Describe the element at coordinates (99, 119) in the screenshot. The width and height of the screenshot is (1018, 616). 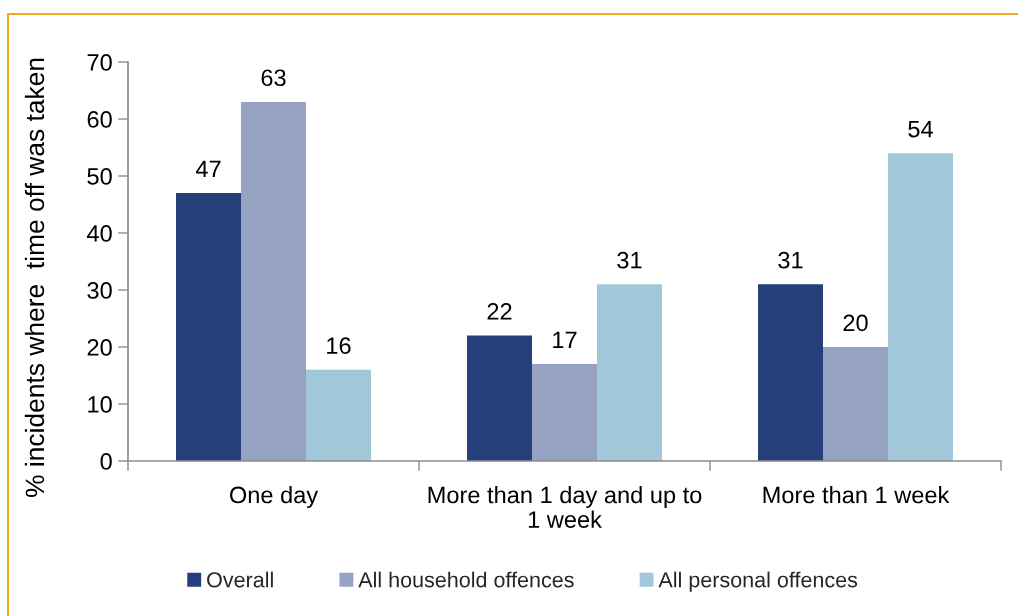
I see `y-tick-label: 60` at that location.